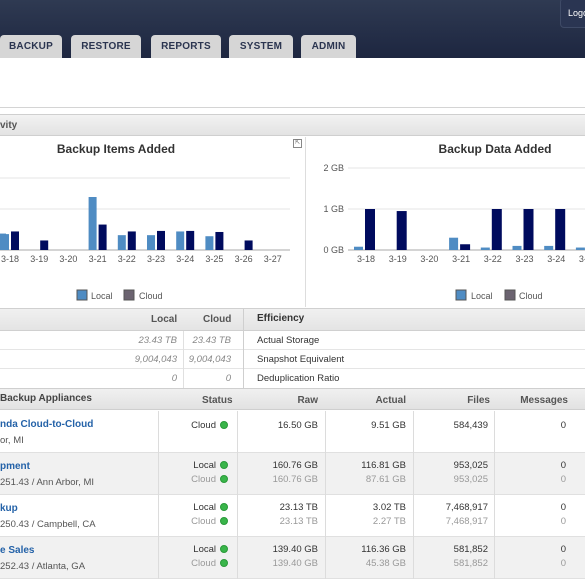 The image size is (585, 585). Describe the element at coordinates (390, 400) in the screenshot. I see `col-actual: Actual` at that location.